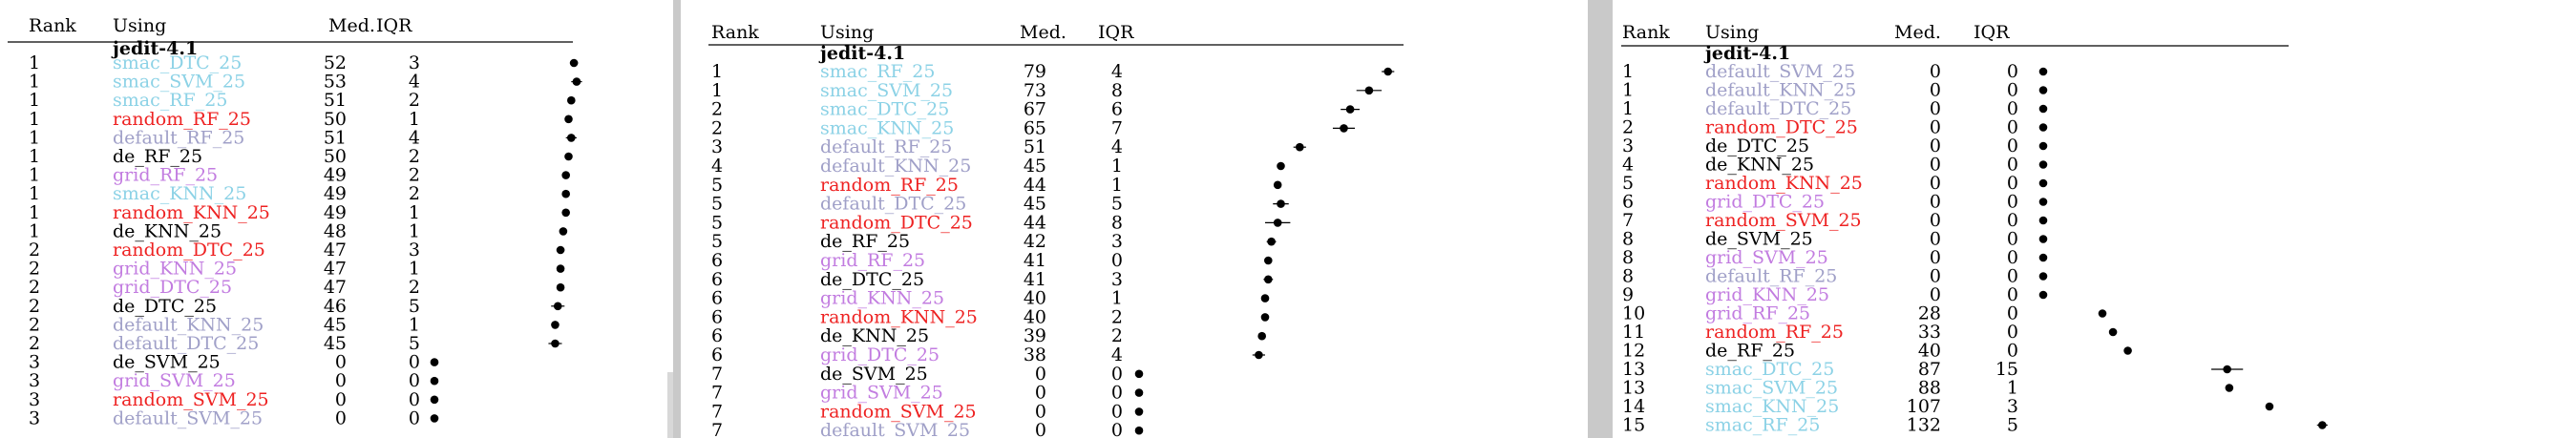  Describe the element at coordinates (1772, 406) in the screenshot. I see `using-cell: smac_KNN_25` at that location.